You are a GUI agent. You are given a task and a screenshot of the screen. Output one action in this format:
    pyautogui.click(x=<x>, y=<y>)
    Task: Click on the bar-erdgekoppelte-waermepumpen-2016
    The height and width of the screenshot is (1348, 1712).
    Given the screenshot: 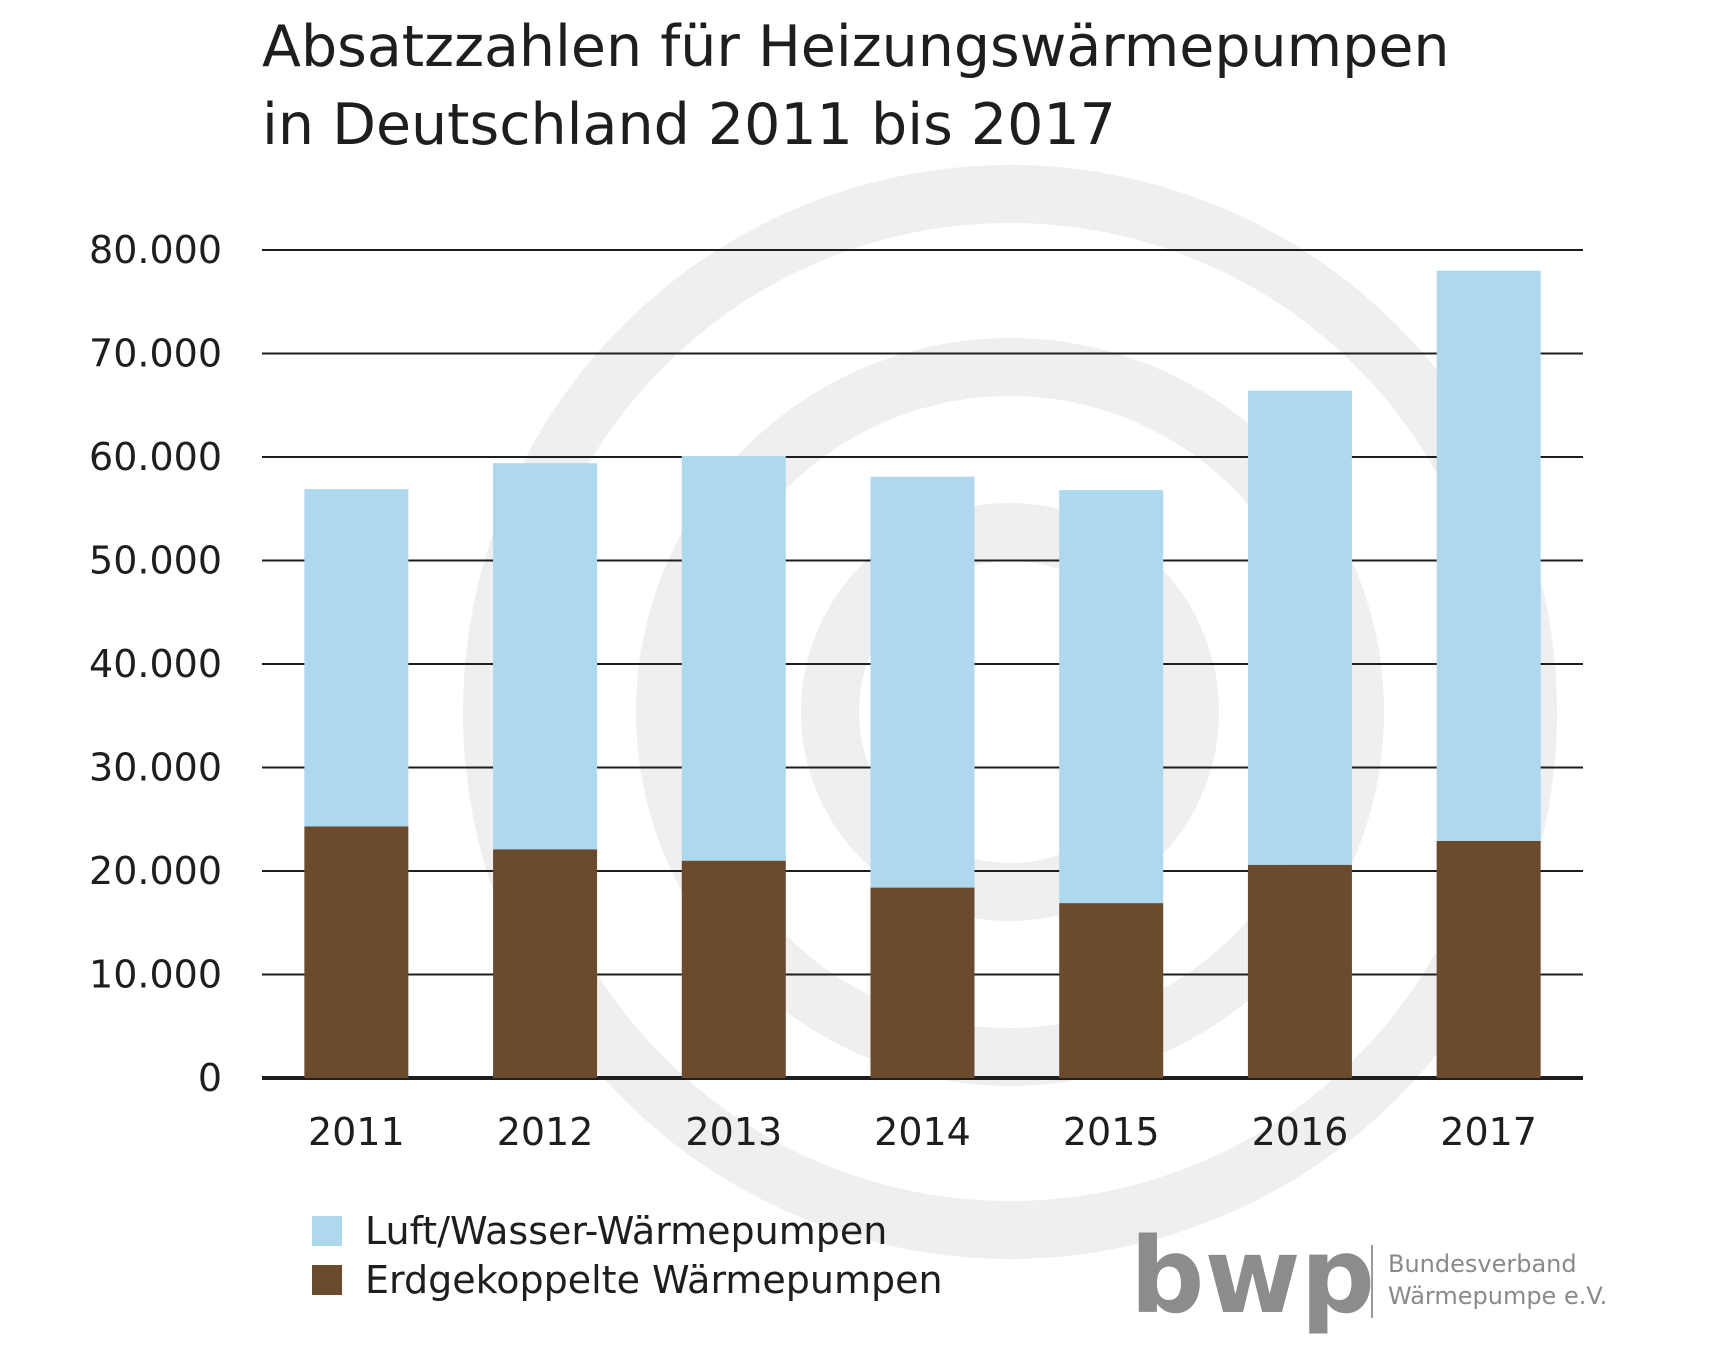 What is the action you would take?
    pyautogui.click(x=1299, y=971)
    